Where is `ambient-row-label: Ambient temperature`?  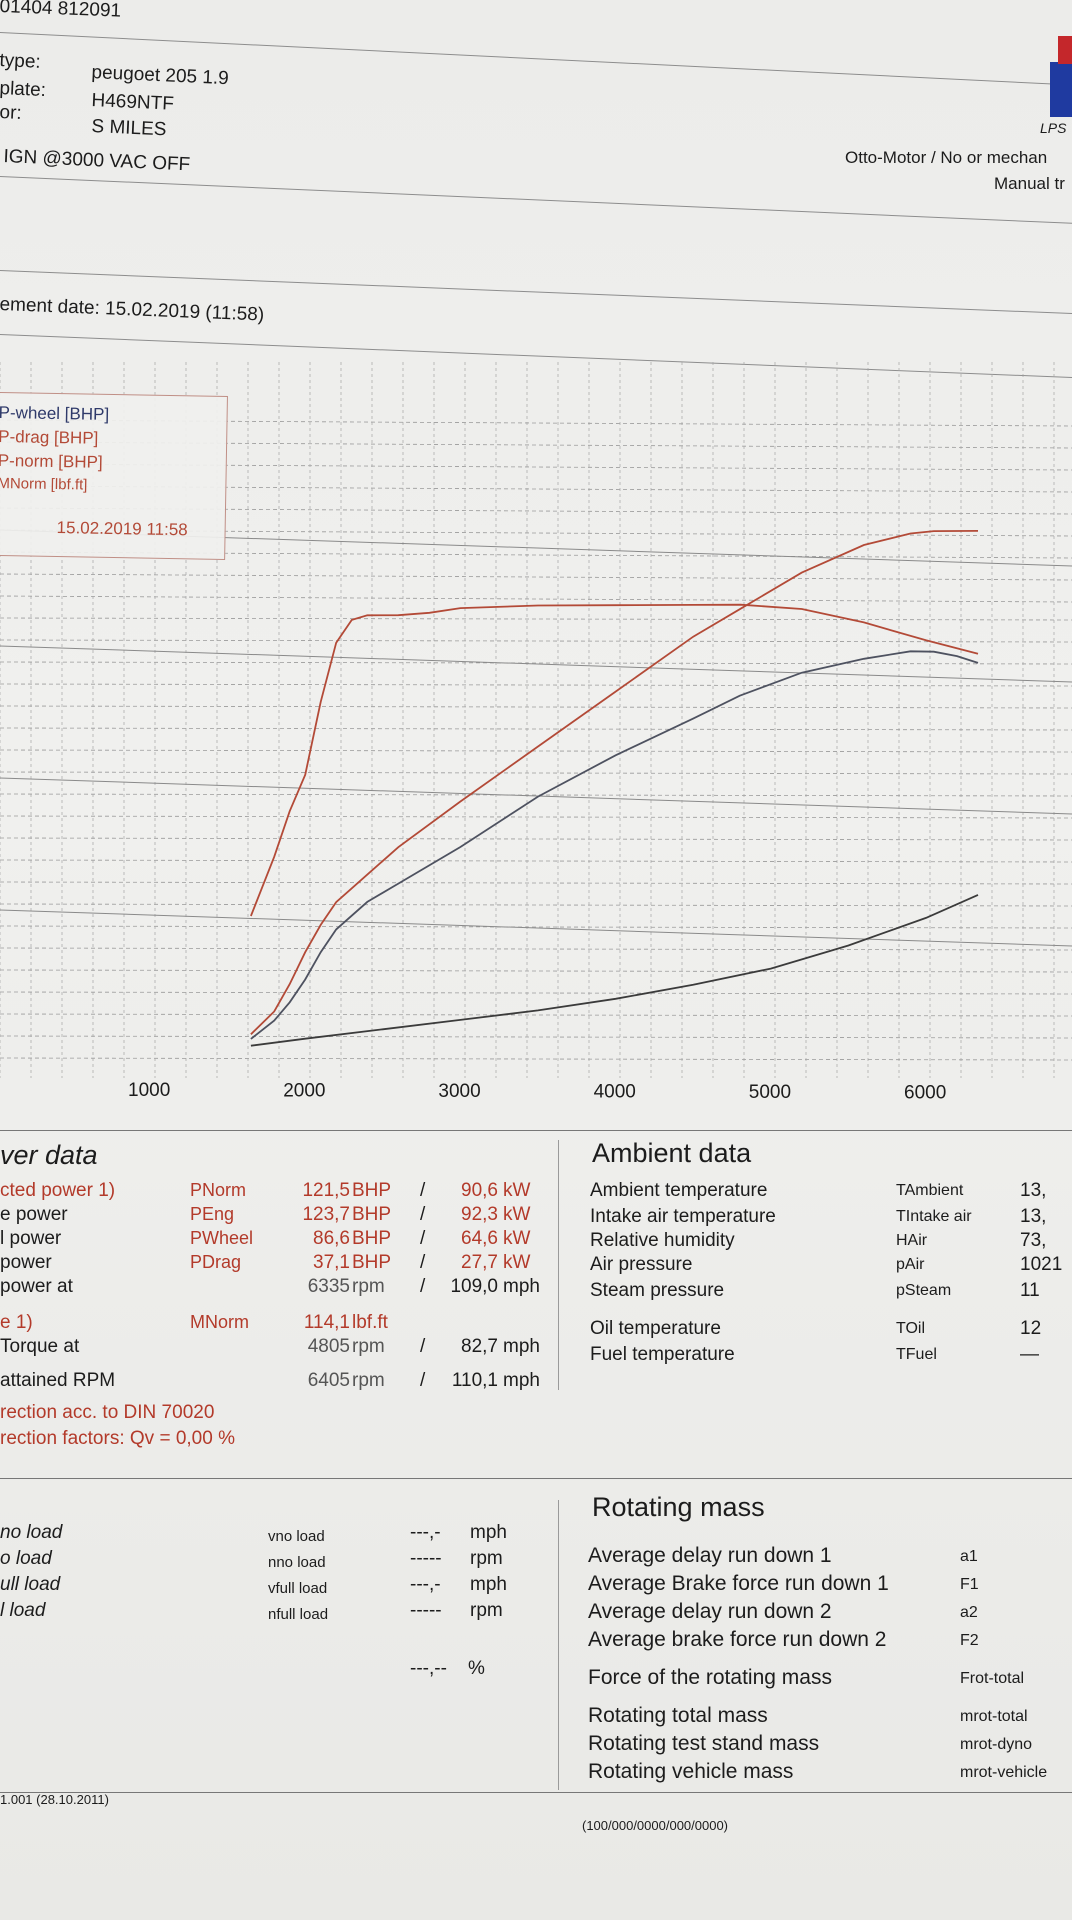 ambient-row-label: Ambient temperature is located at coordinates (679, 1190).